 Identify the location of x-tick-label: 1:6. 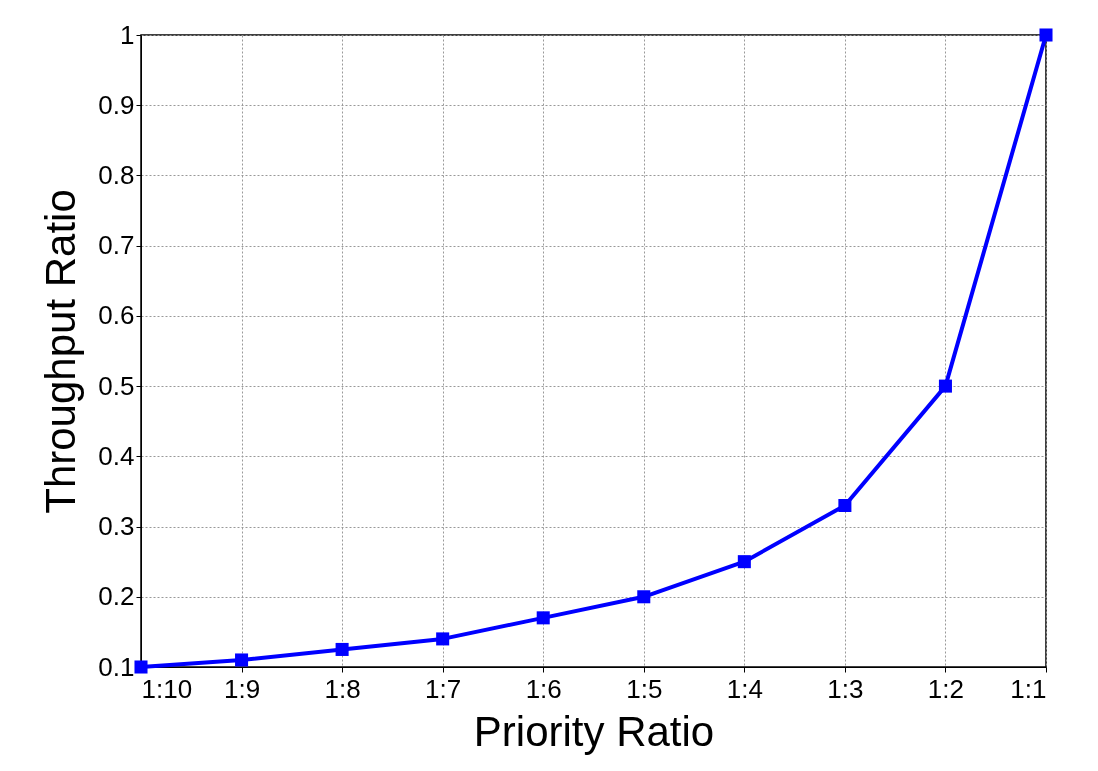
(543, 688).